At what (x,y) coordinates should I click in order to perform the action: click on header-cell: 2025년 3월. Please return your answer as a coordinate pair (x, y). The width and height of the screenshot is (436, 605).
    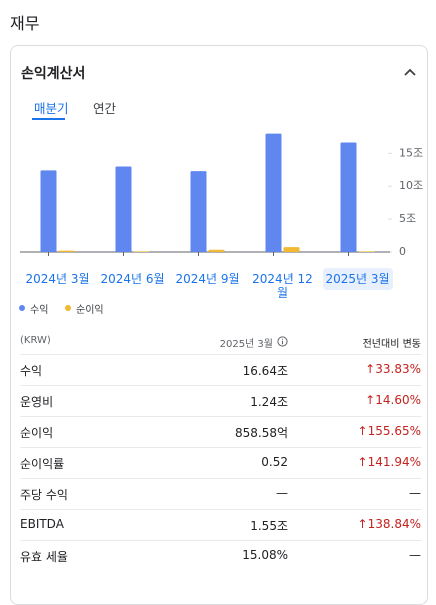
    Looking at the image, I should click on (246, 344).